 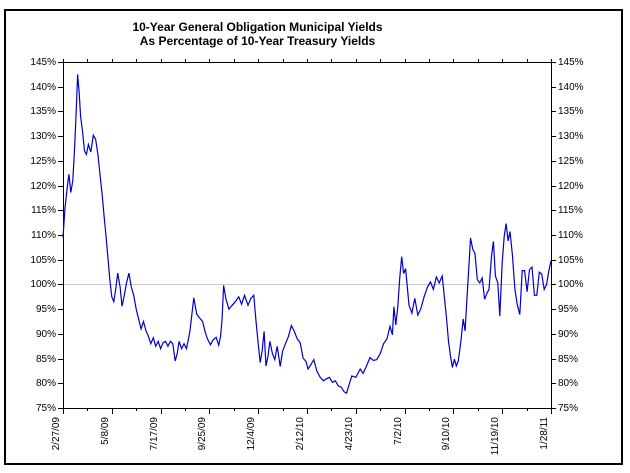 What do you see at coordinates (43, 136) in the screenshot?
I see `y-axis-label-left: 130%` at bounding box center [43, 136].